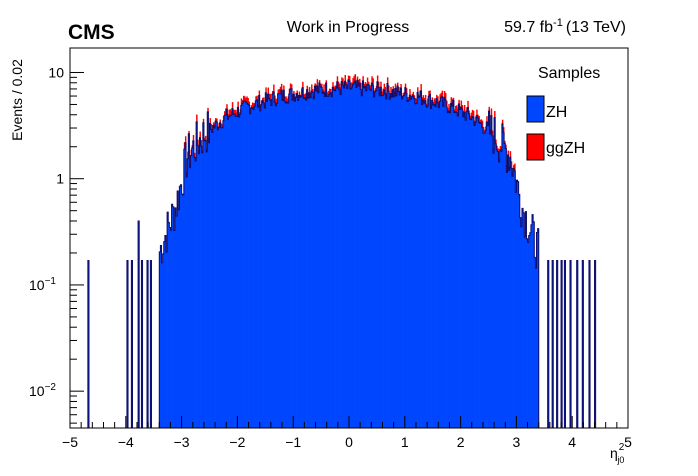  What do you see at coordinates (569, 73) in the screenshot?
I see `legend-title: Samples` at bounding box center [569, 73].